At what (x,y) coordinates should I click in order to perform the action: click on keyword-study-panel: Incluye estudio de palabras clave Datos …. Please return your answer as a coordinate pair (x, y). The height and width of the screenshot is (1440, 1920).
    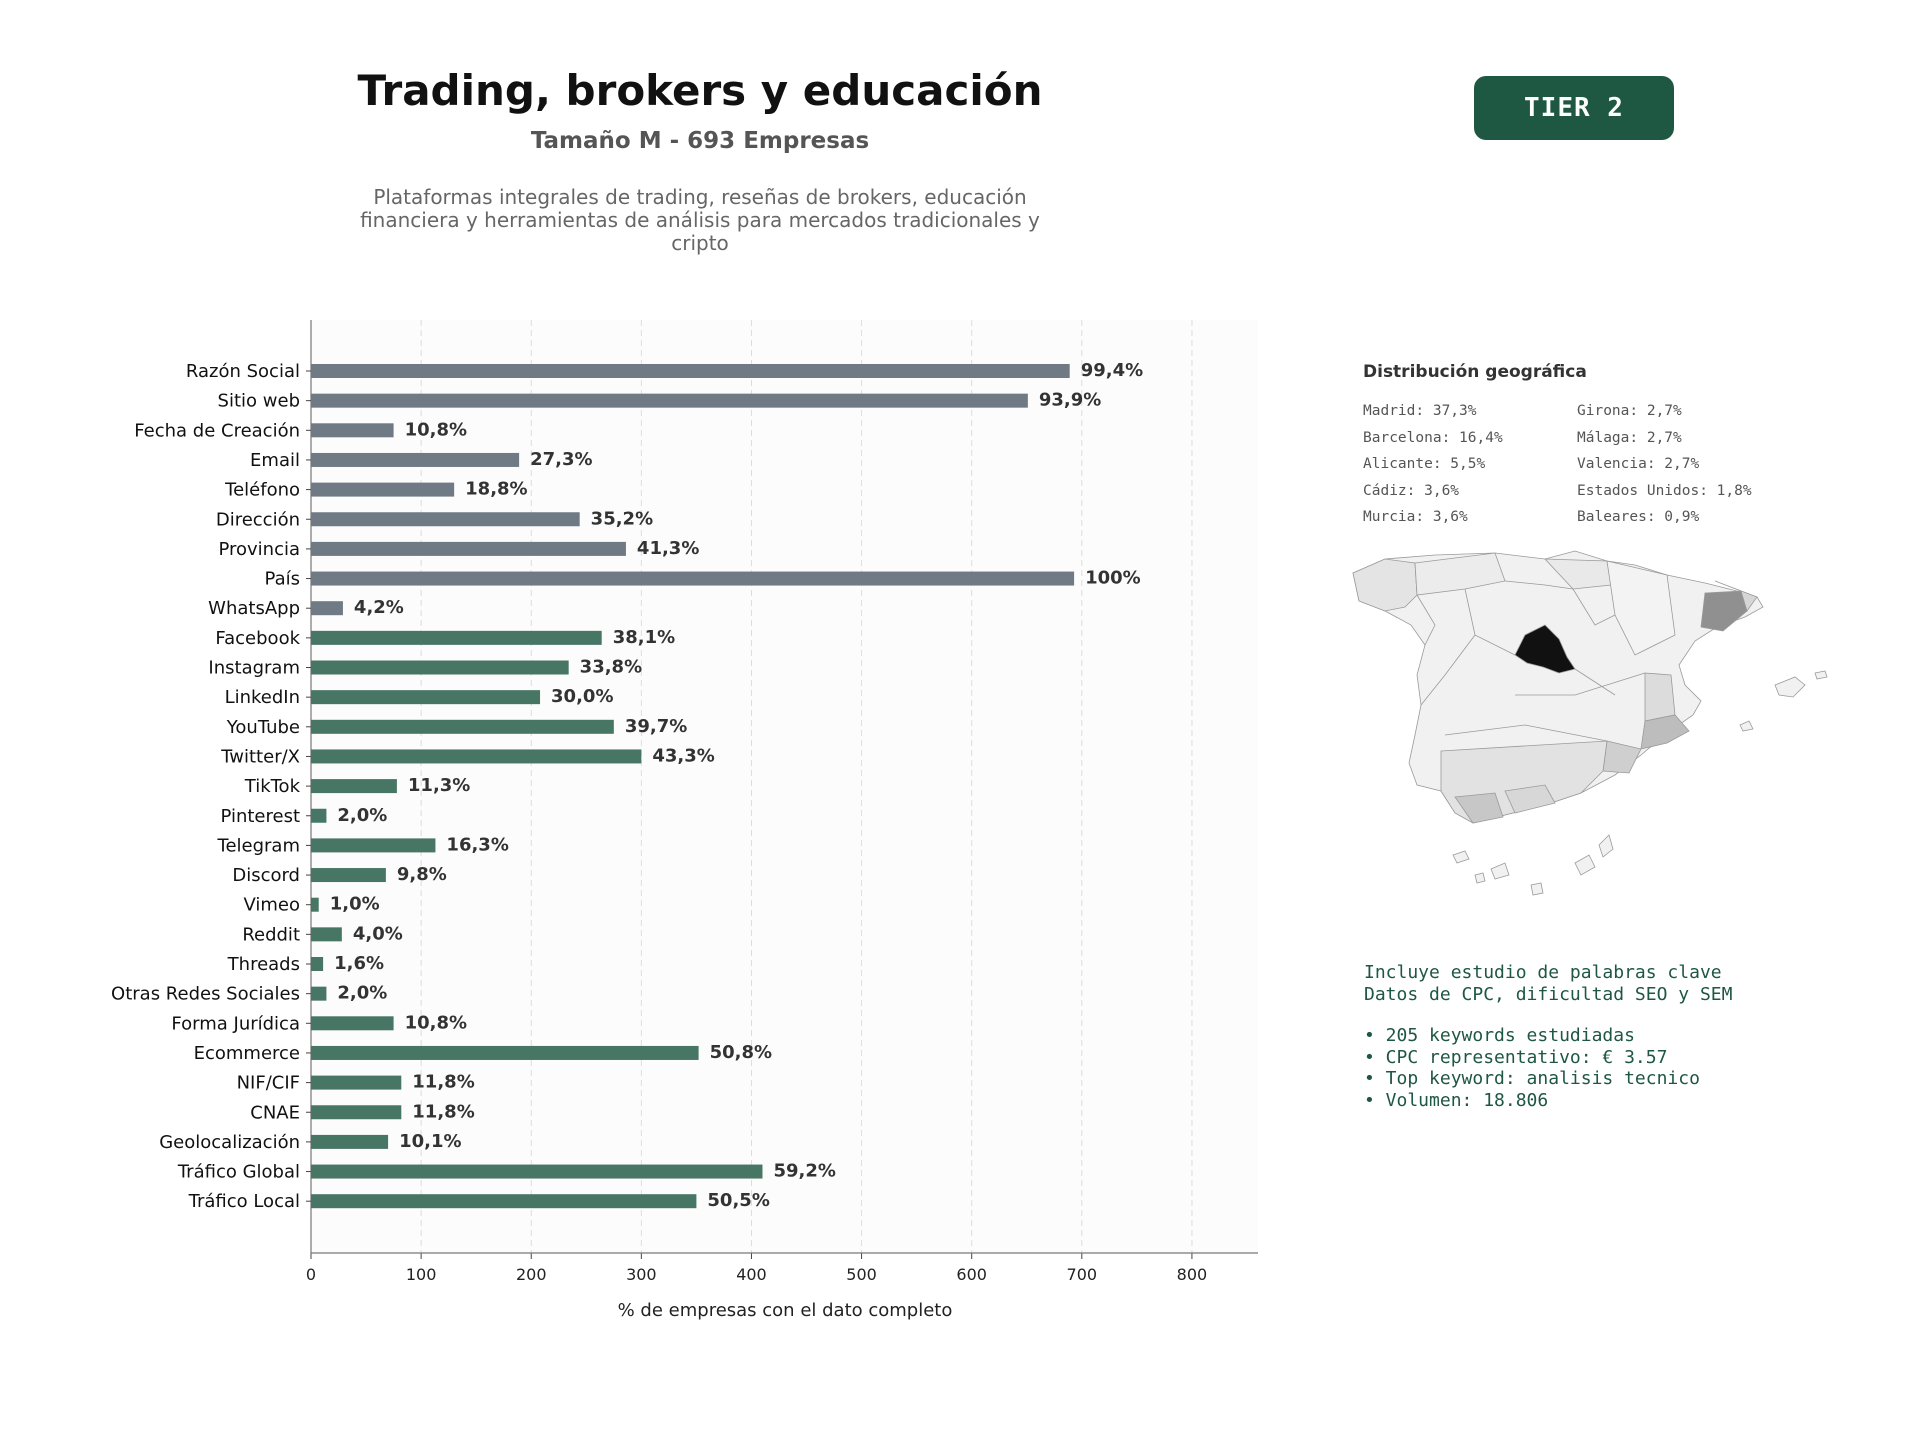
    Looking at the image, I should click on (1548, 1036).